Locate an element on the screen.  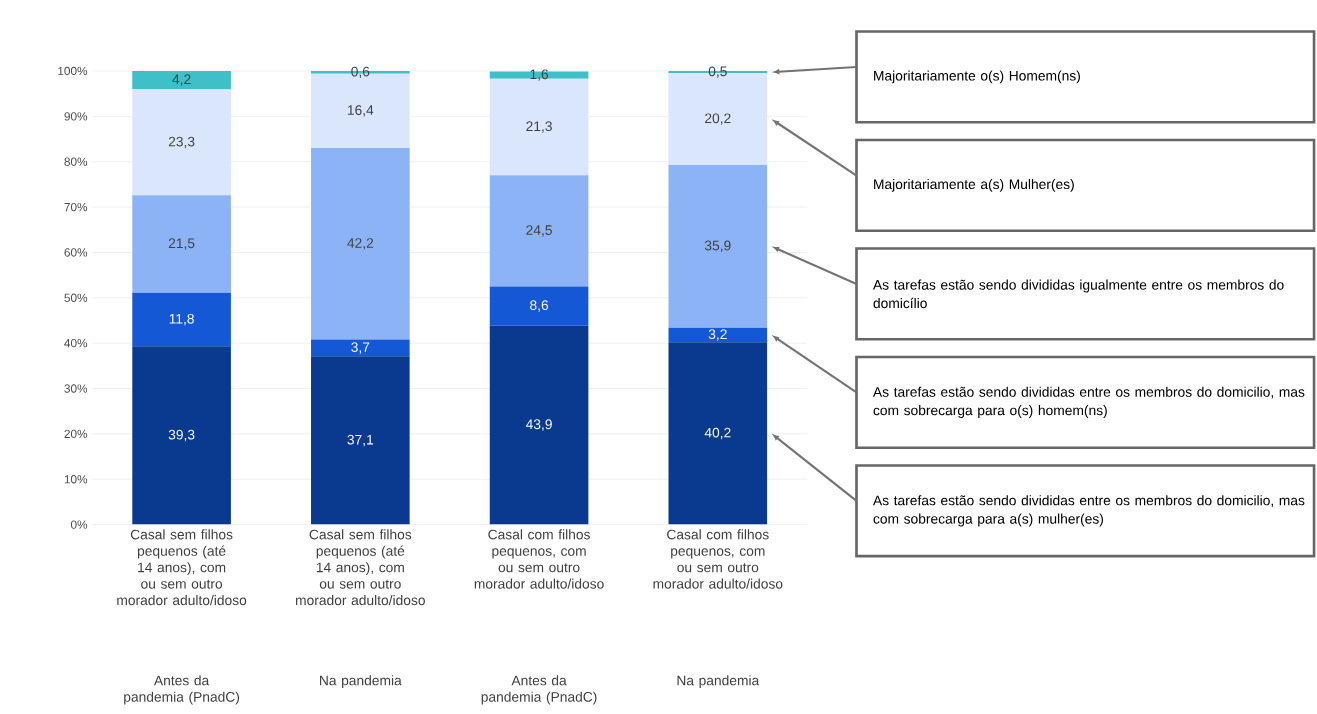
data-label: 39,3 is located at coordinates (181, 435).